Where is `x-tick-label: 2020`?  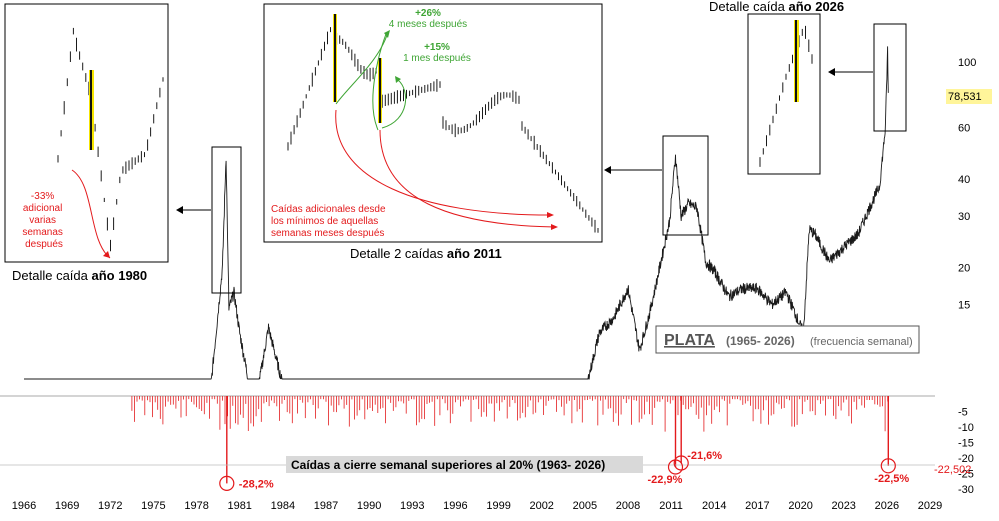
x-tick-label: 2020 is located at coordinates (800, 506).